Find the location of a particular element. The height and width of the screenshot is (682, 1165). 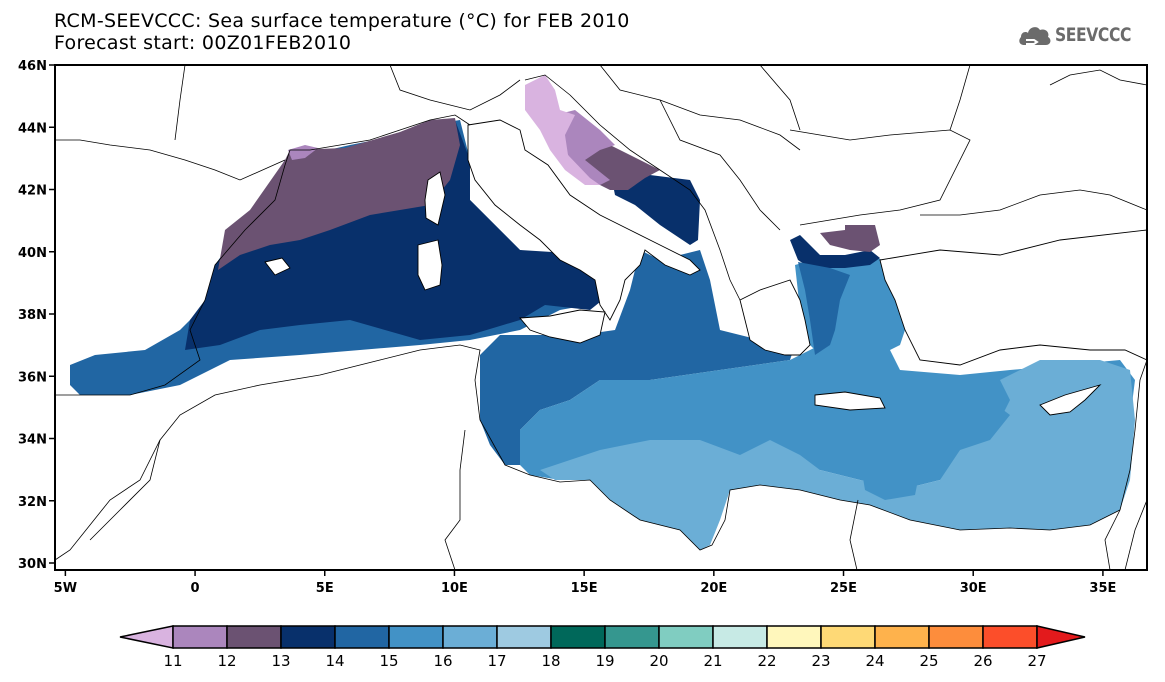

colorbar-label: 13 is located at coordinates (280, 661).